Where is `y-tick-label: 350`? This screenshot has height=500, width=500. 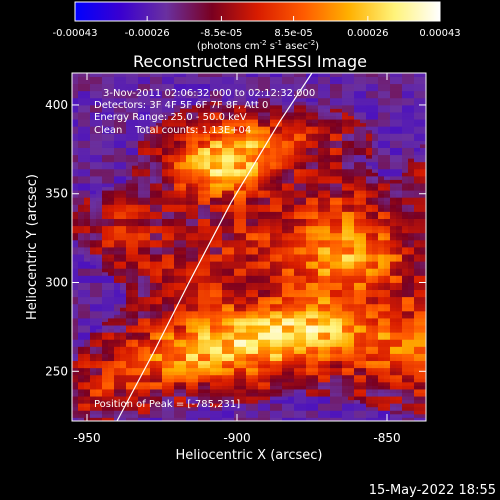 y-tick-label: 350 is located at coordinates (56, 194).